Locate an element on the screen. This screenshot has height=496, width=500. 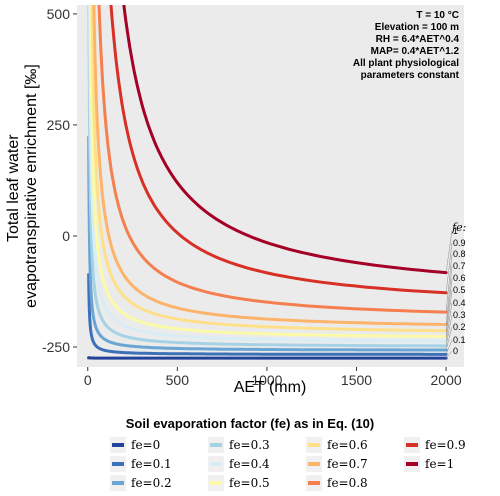
annotation-line-5: parameters constant is located at coordinates (410, 75).